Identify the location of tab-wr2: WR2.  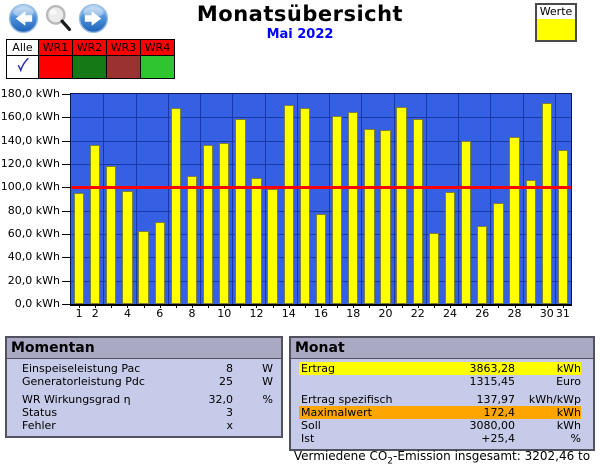
(89, 47).